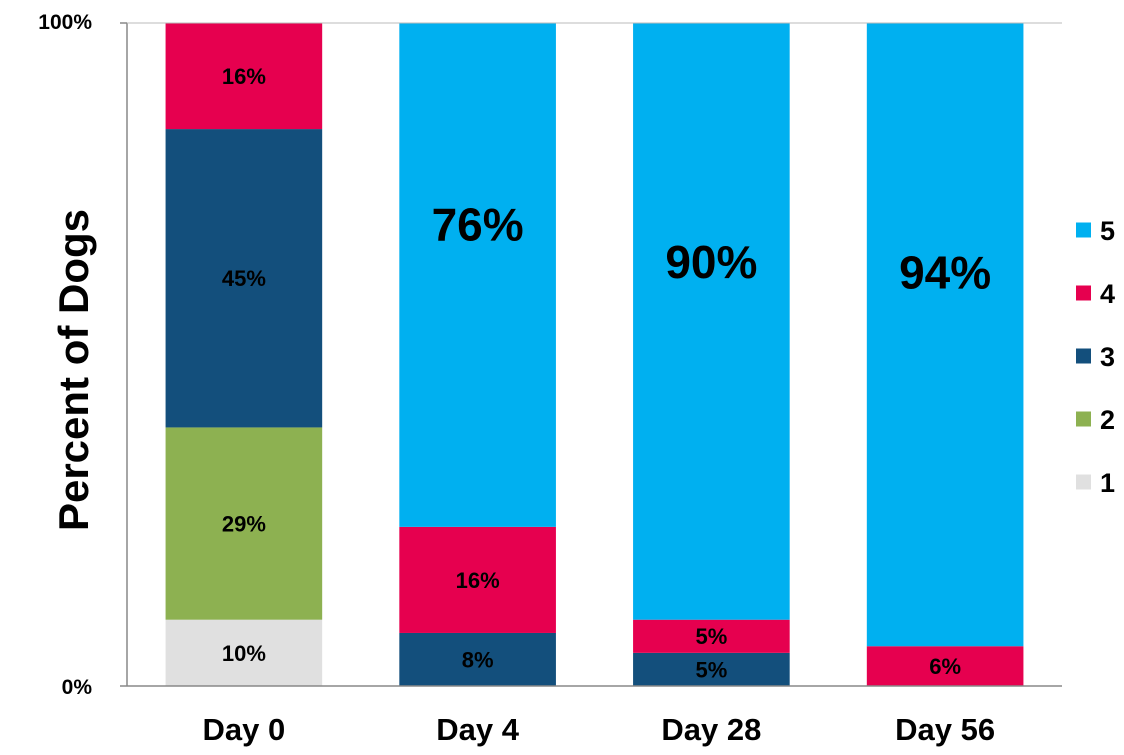 The image size is (1124, 755). I want to click on legend-label-4: 4, so click(1107, 294).